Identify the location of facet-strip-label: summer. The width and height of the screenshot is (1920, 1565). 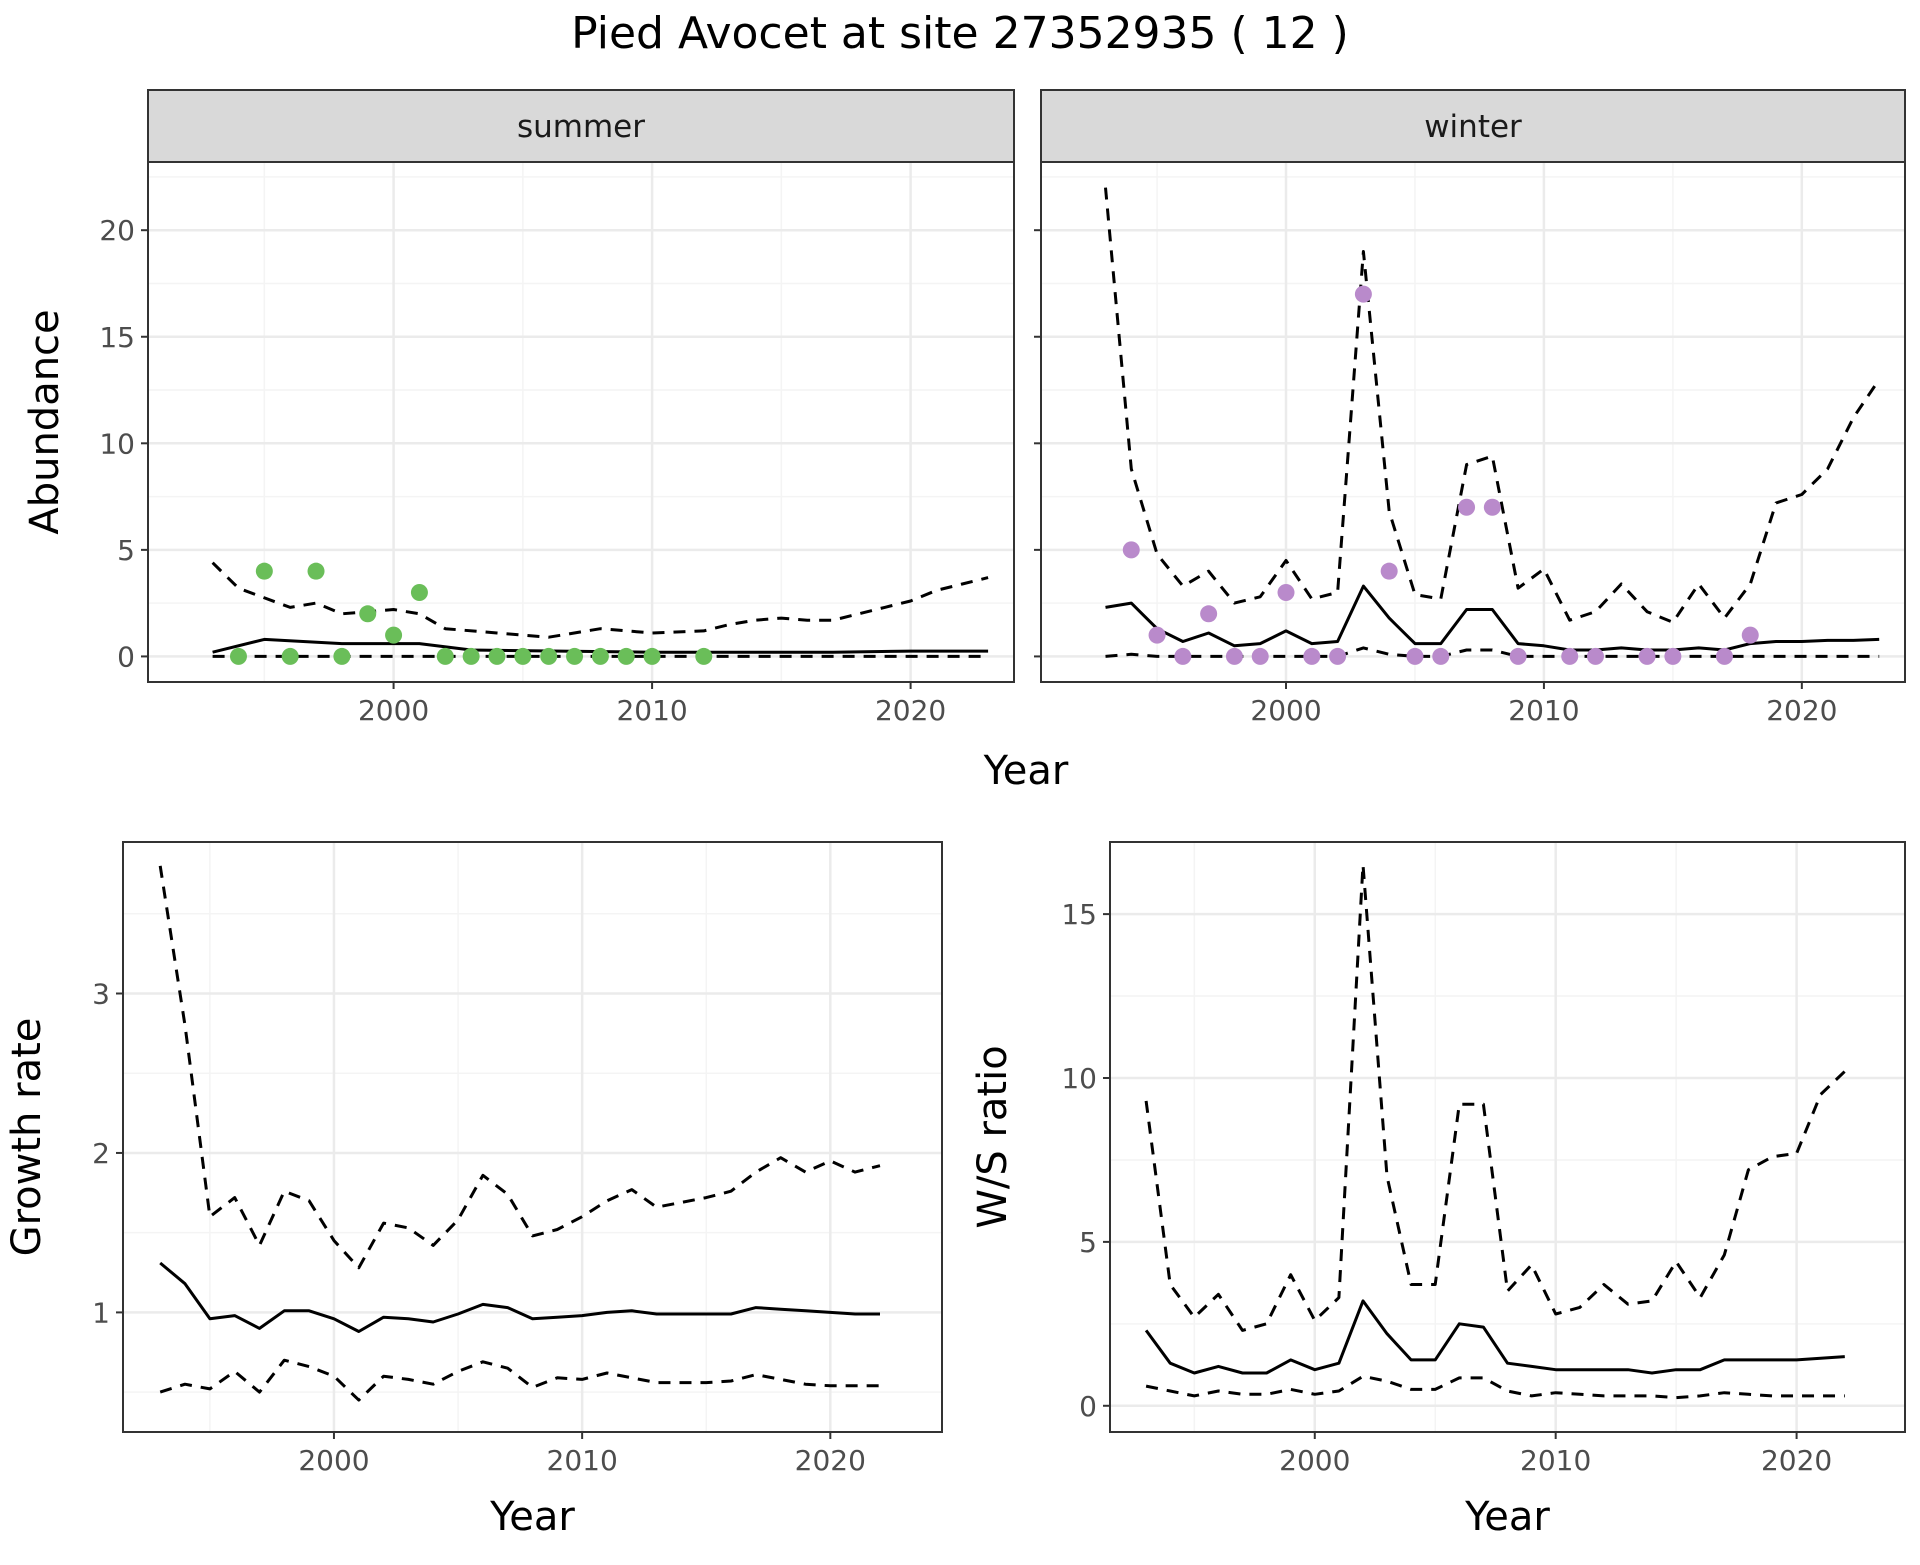
(581, 127).